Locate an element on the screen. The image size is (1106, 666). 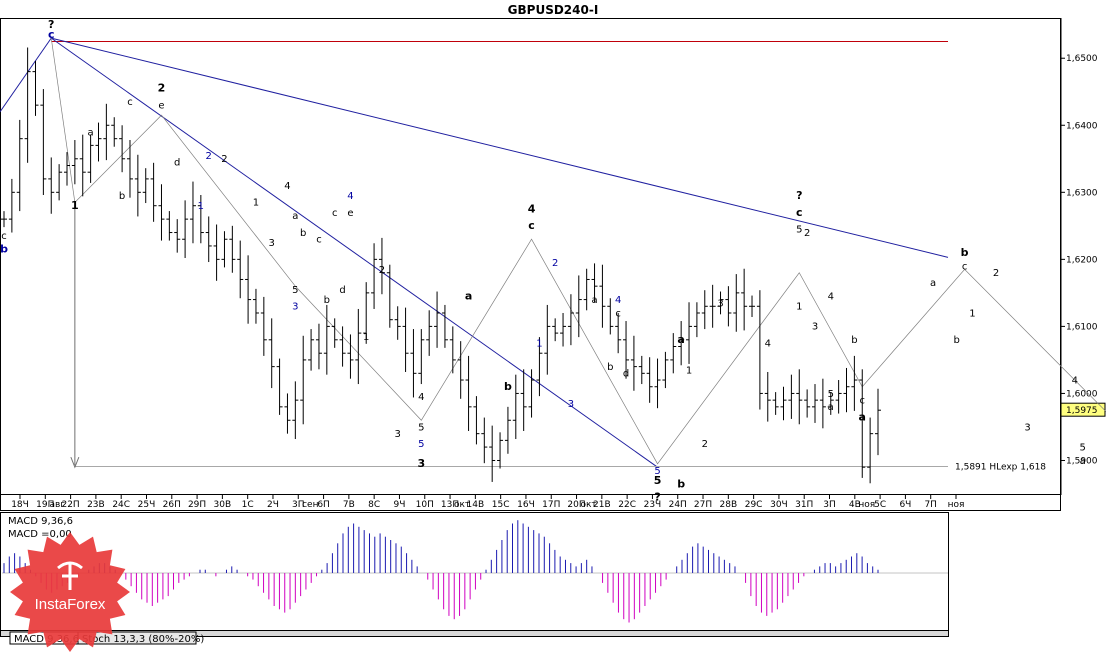
x-tick-label: 6П is located at coordinates (323, 505).